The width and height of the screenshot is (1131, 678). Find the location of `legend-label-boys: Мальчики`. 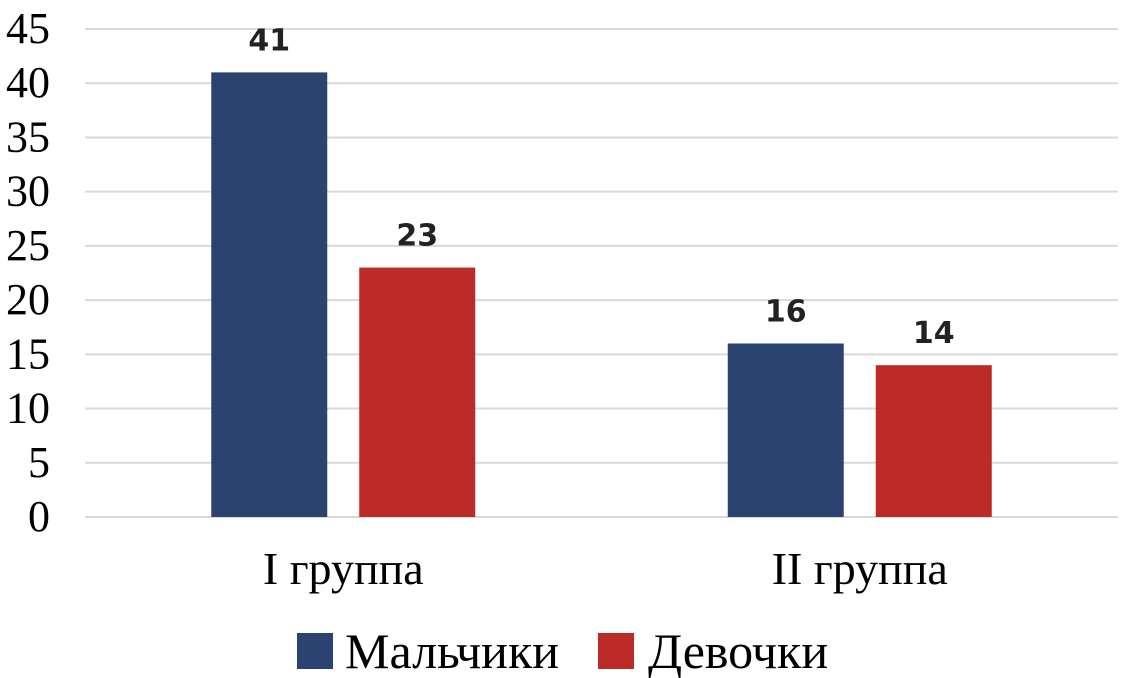

legend-label-boys: Мальчики is located at coordinates (452, 650).